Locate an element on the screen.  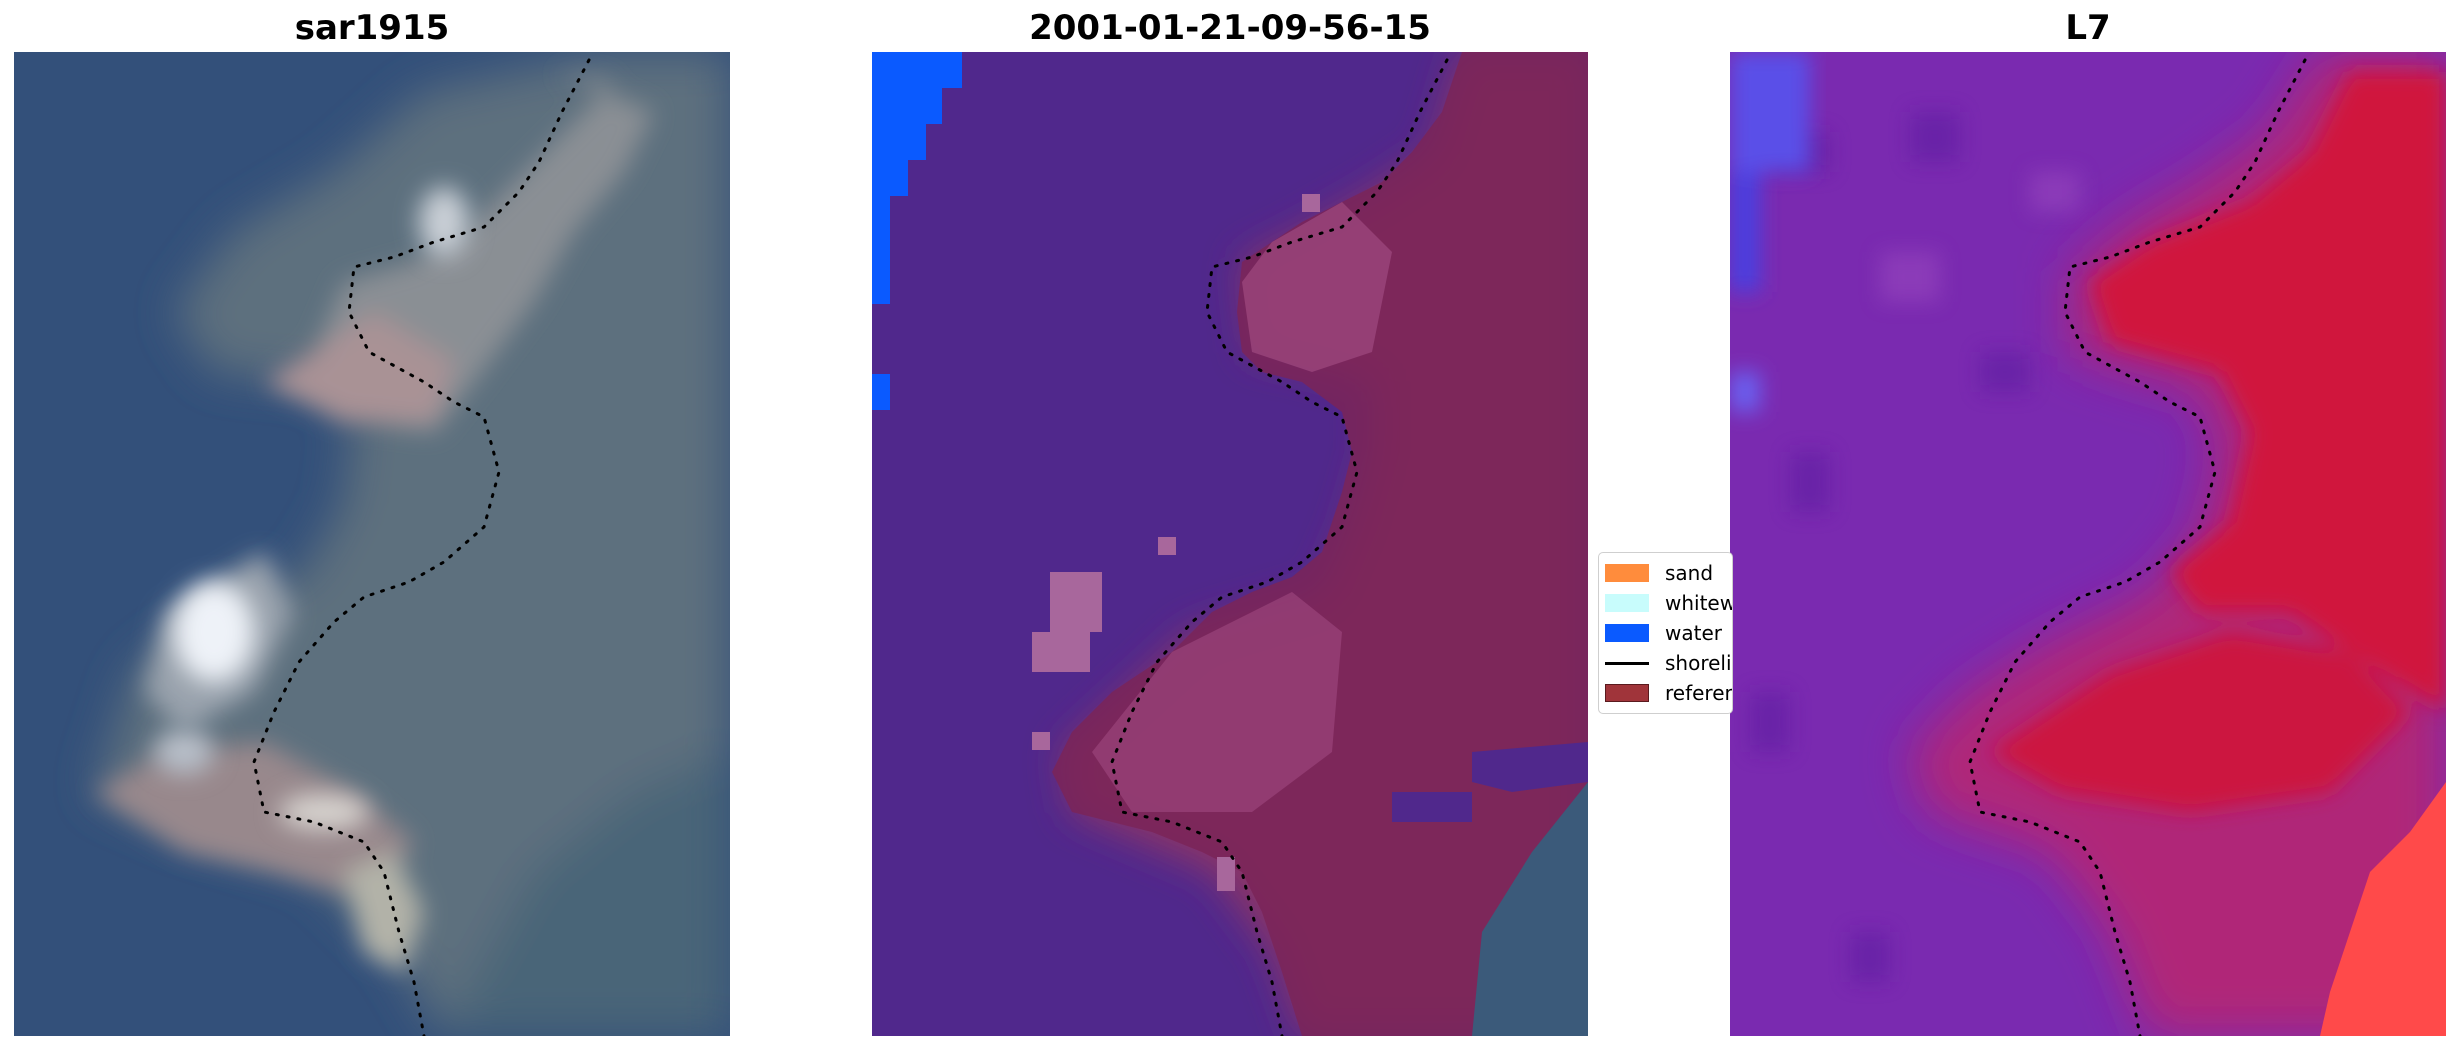
legend-label-shoreline: shoreline is located at coordinates (1698, 663).